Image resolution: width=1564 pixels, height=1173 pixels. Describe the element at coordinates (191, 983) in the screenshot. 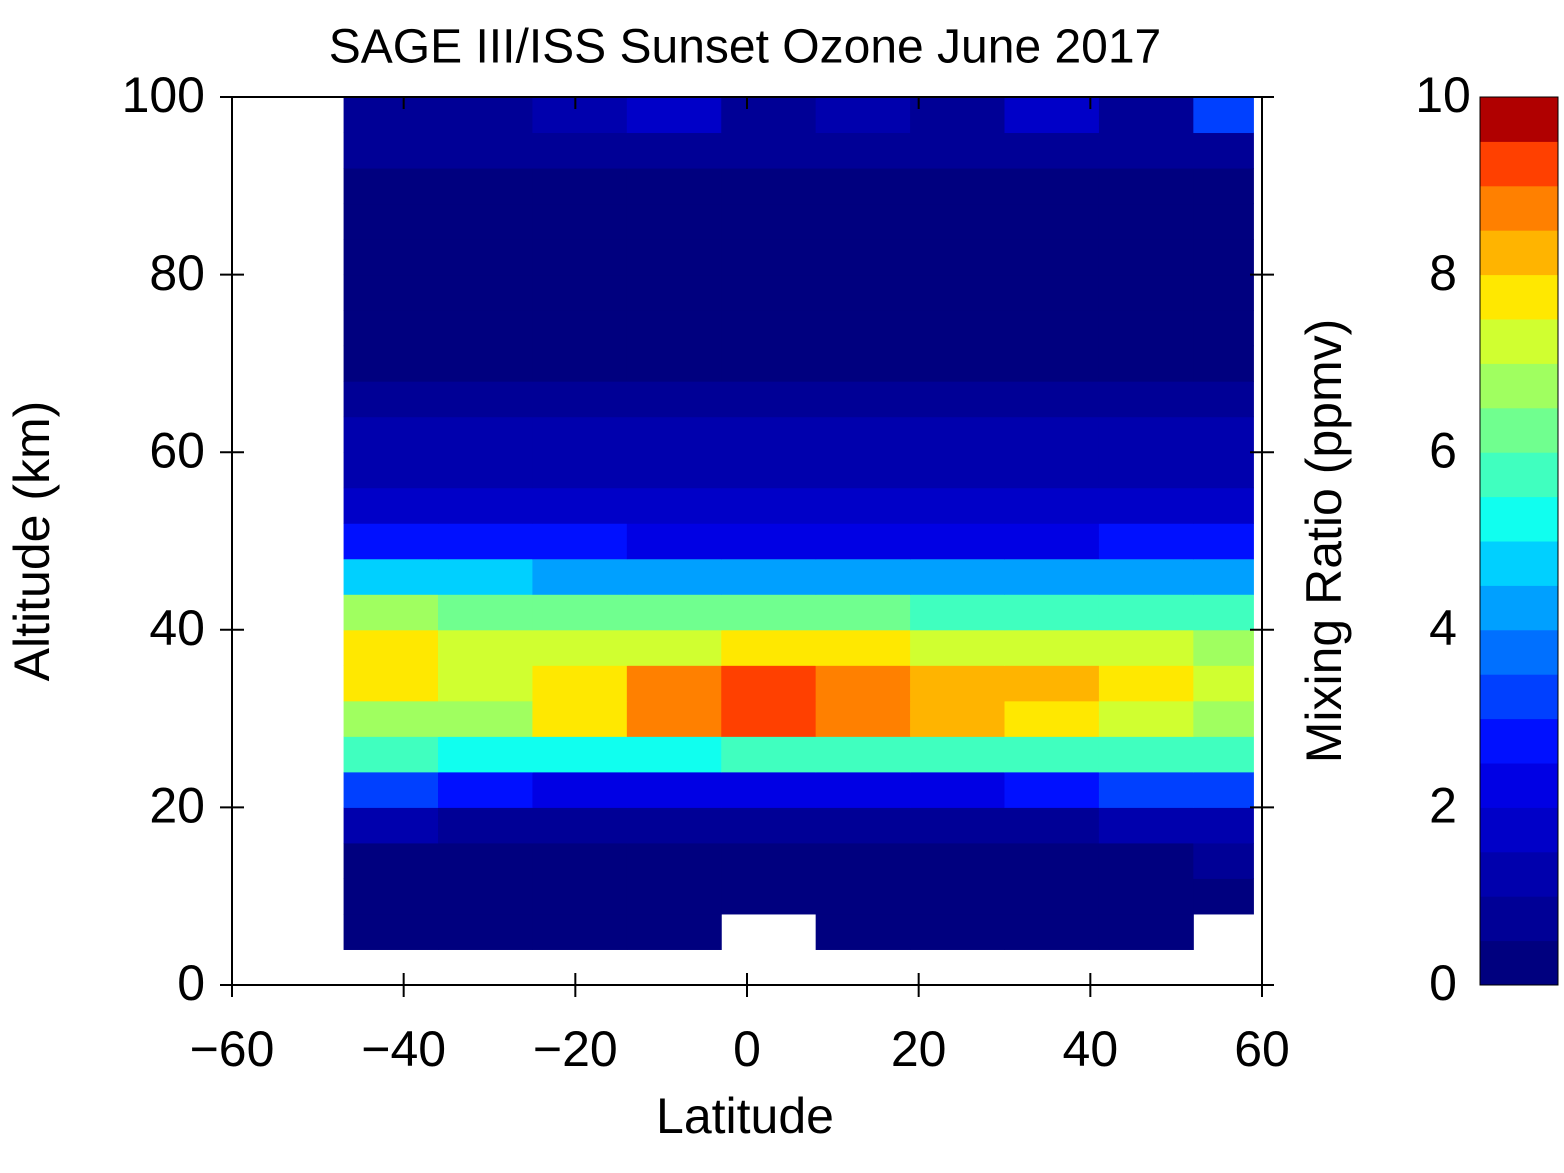

I see `y-tick-label: 0` at that location.